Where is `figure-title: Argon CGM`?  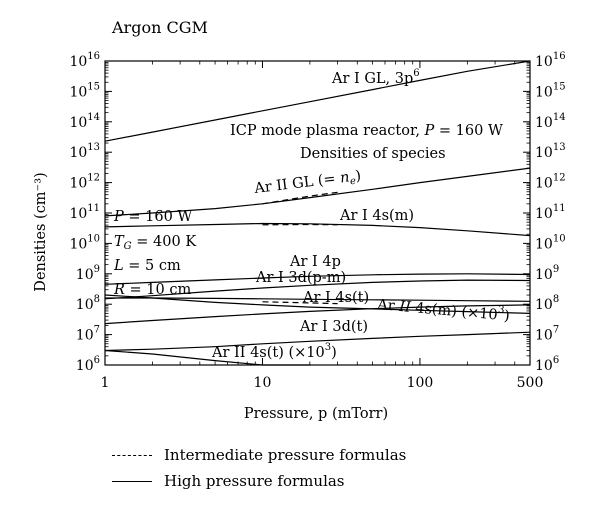
figure-title: Argon CGM is located at coordinates (160, 27).